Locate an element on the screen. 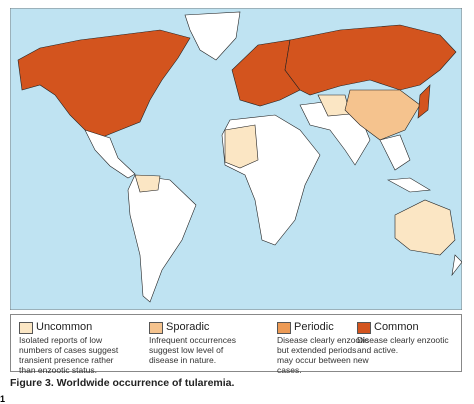  description-line: but extended periods is located at coordinates (317, 350).